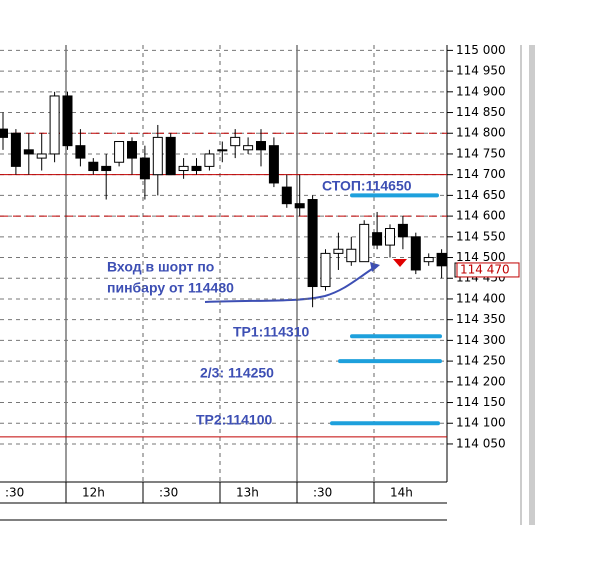  I want to click on y-tick-label: 114 150, so click(481, 402).